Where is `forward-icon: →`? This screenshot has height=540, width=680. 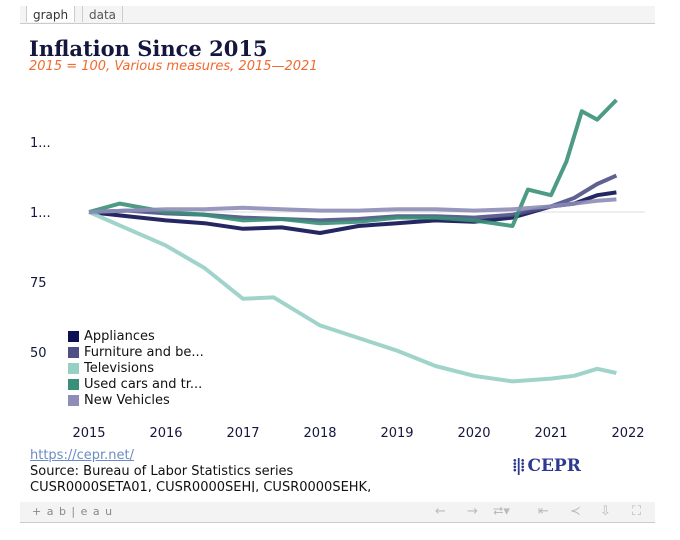 forward-icon: → is located at coordinates (472, 511).